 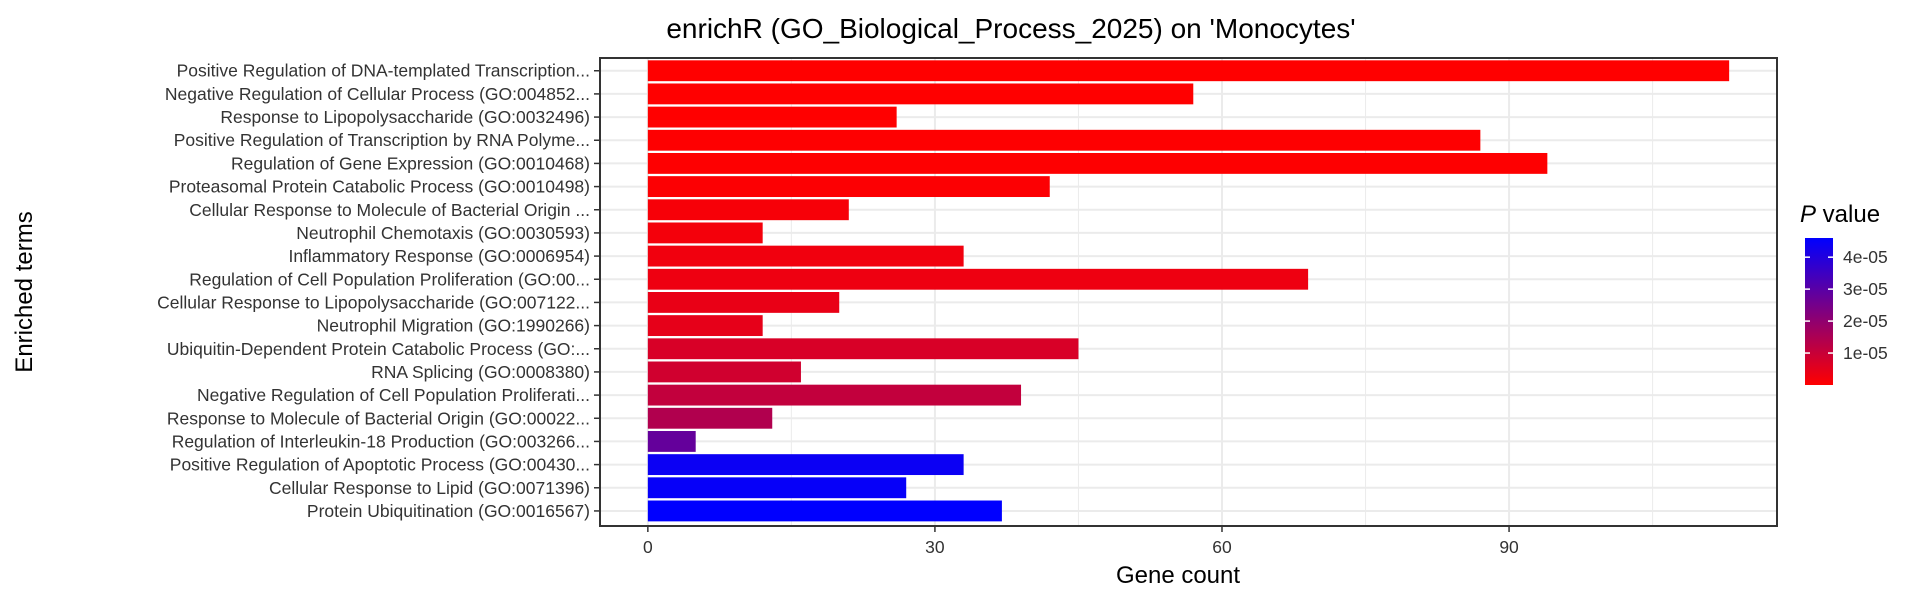 I want to click on legend-title: P value, so click(x=1840, y=214).